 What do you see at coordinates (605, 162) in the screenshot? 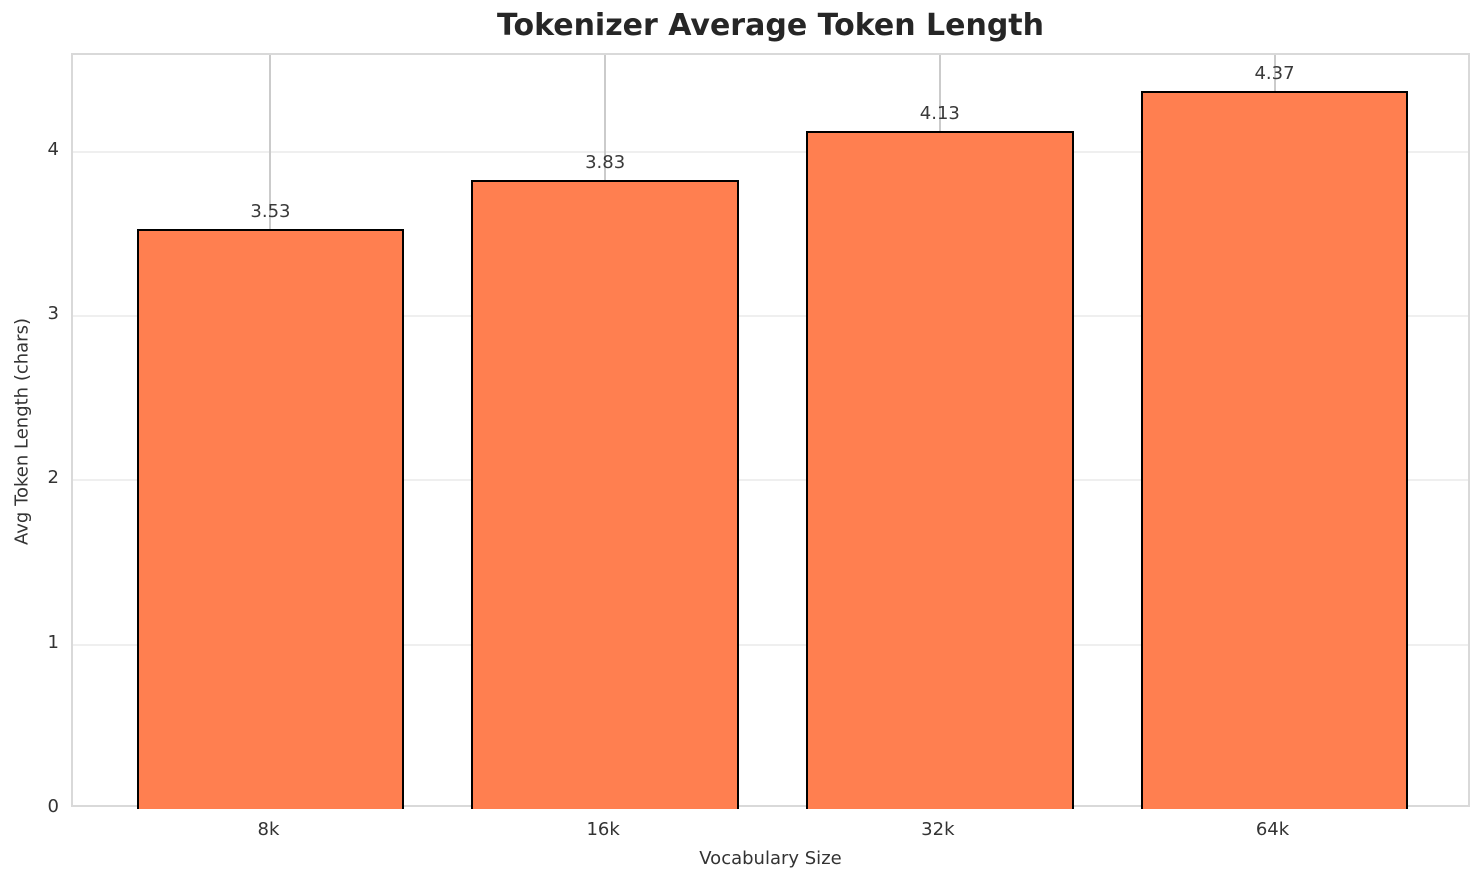
I see `bar-value-label-16k: 3.83` at bounding box center [605, 162].